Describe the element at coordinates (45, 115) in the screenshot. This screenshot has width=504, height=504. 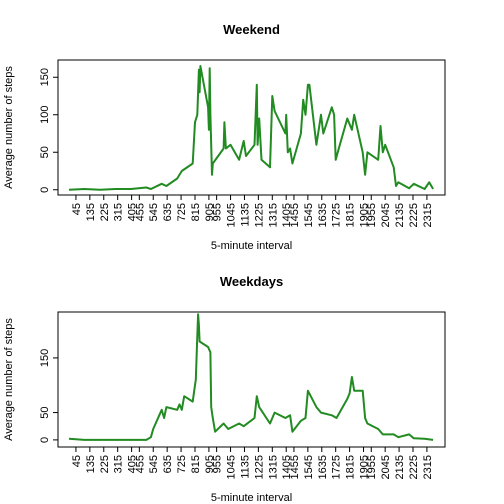
I see `y-tick-label: 100` at that location.